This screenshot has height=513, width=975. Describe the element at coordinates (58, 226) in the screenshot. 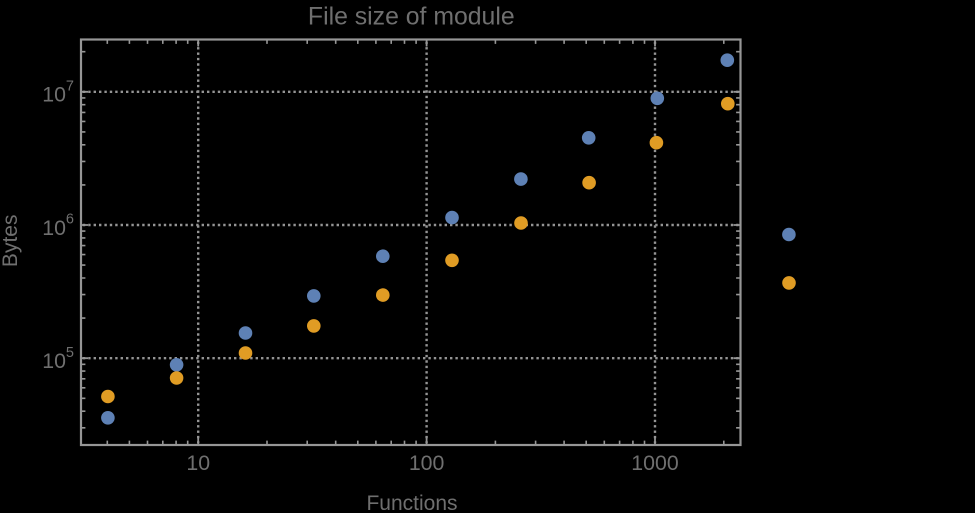

I see `svg-text: 10⁶` at that location.